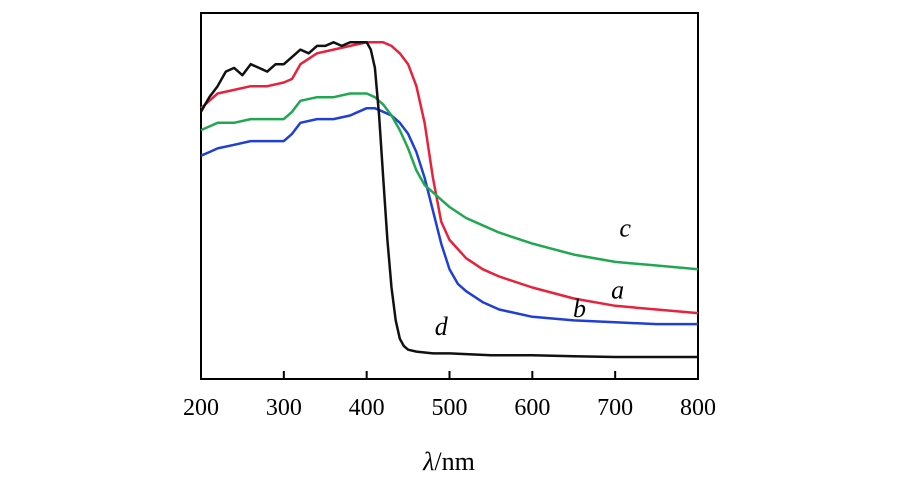  What do you see at coordinates (367, 408) in the screenshot?
I see `x-tick-label: 400` at bounding box center [367, 408].